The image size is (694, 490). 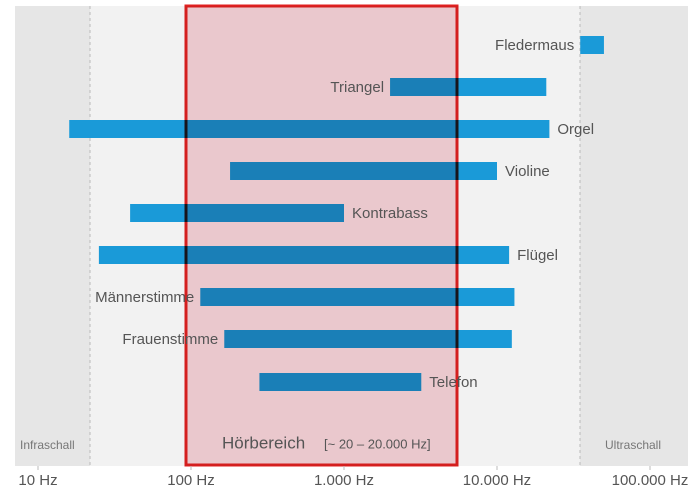 What do you see at coordinates (453, 382) in the screenshot?
I see `bar-label: Telefon` at bounding box center [453, 382].